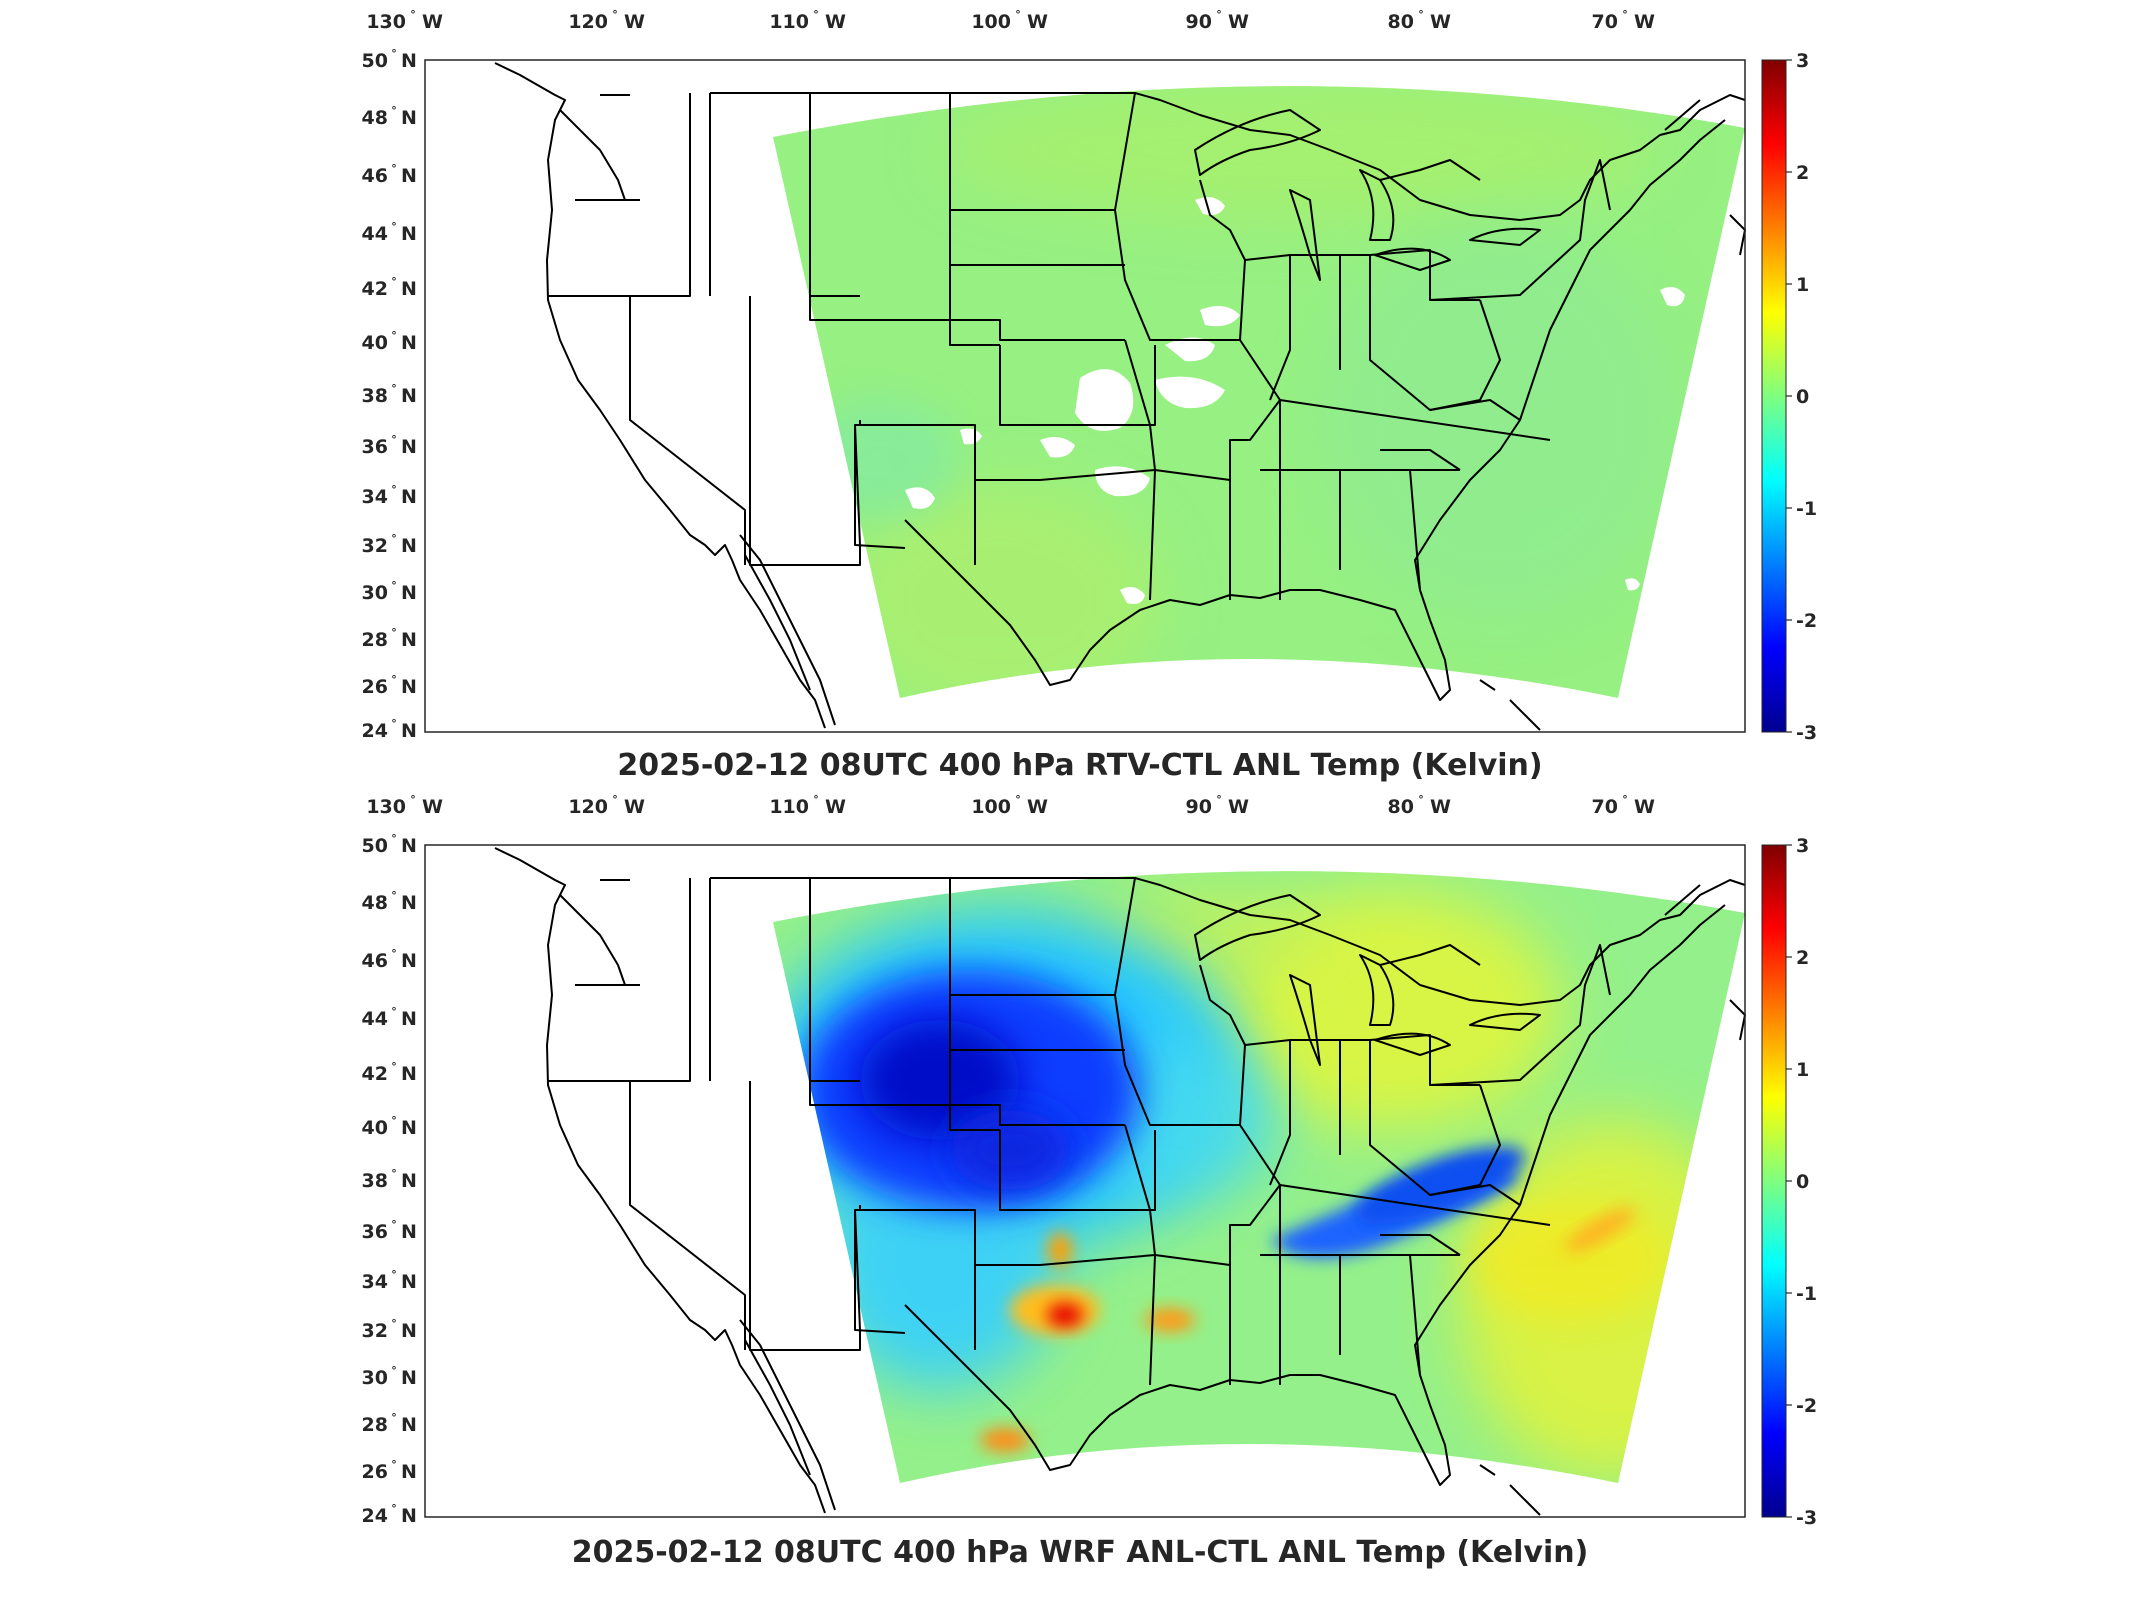 The height and width of the screenshot is (1604, 2133). Describe the element at coordinates (1401, 22) in the screenshot. I see `svg-text: 80` at that location.